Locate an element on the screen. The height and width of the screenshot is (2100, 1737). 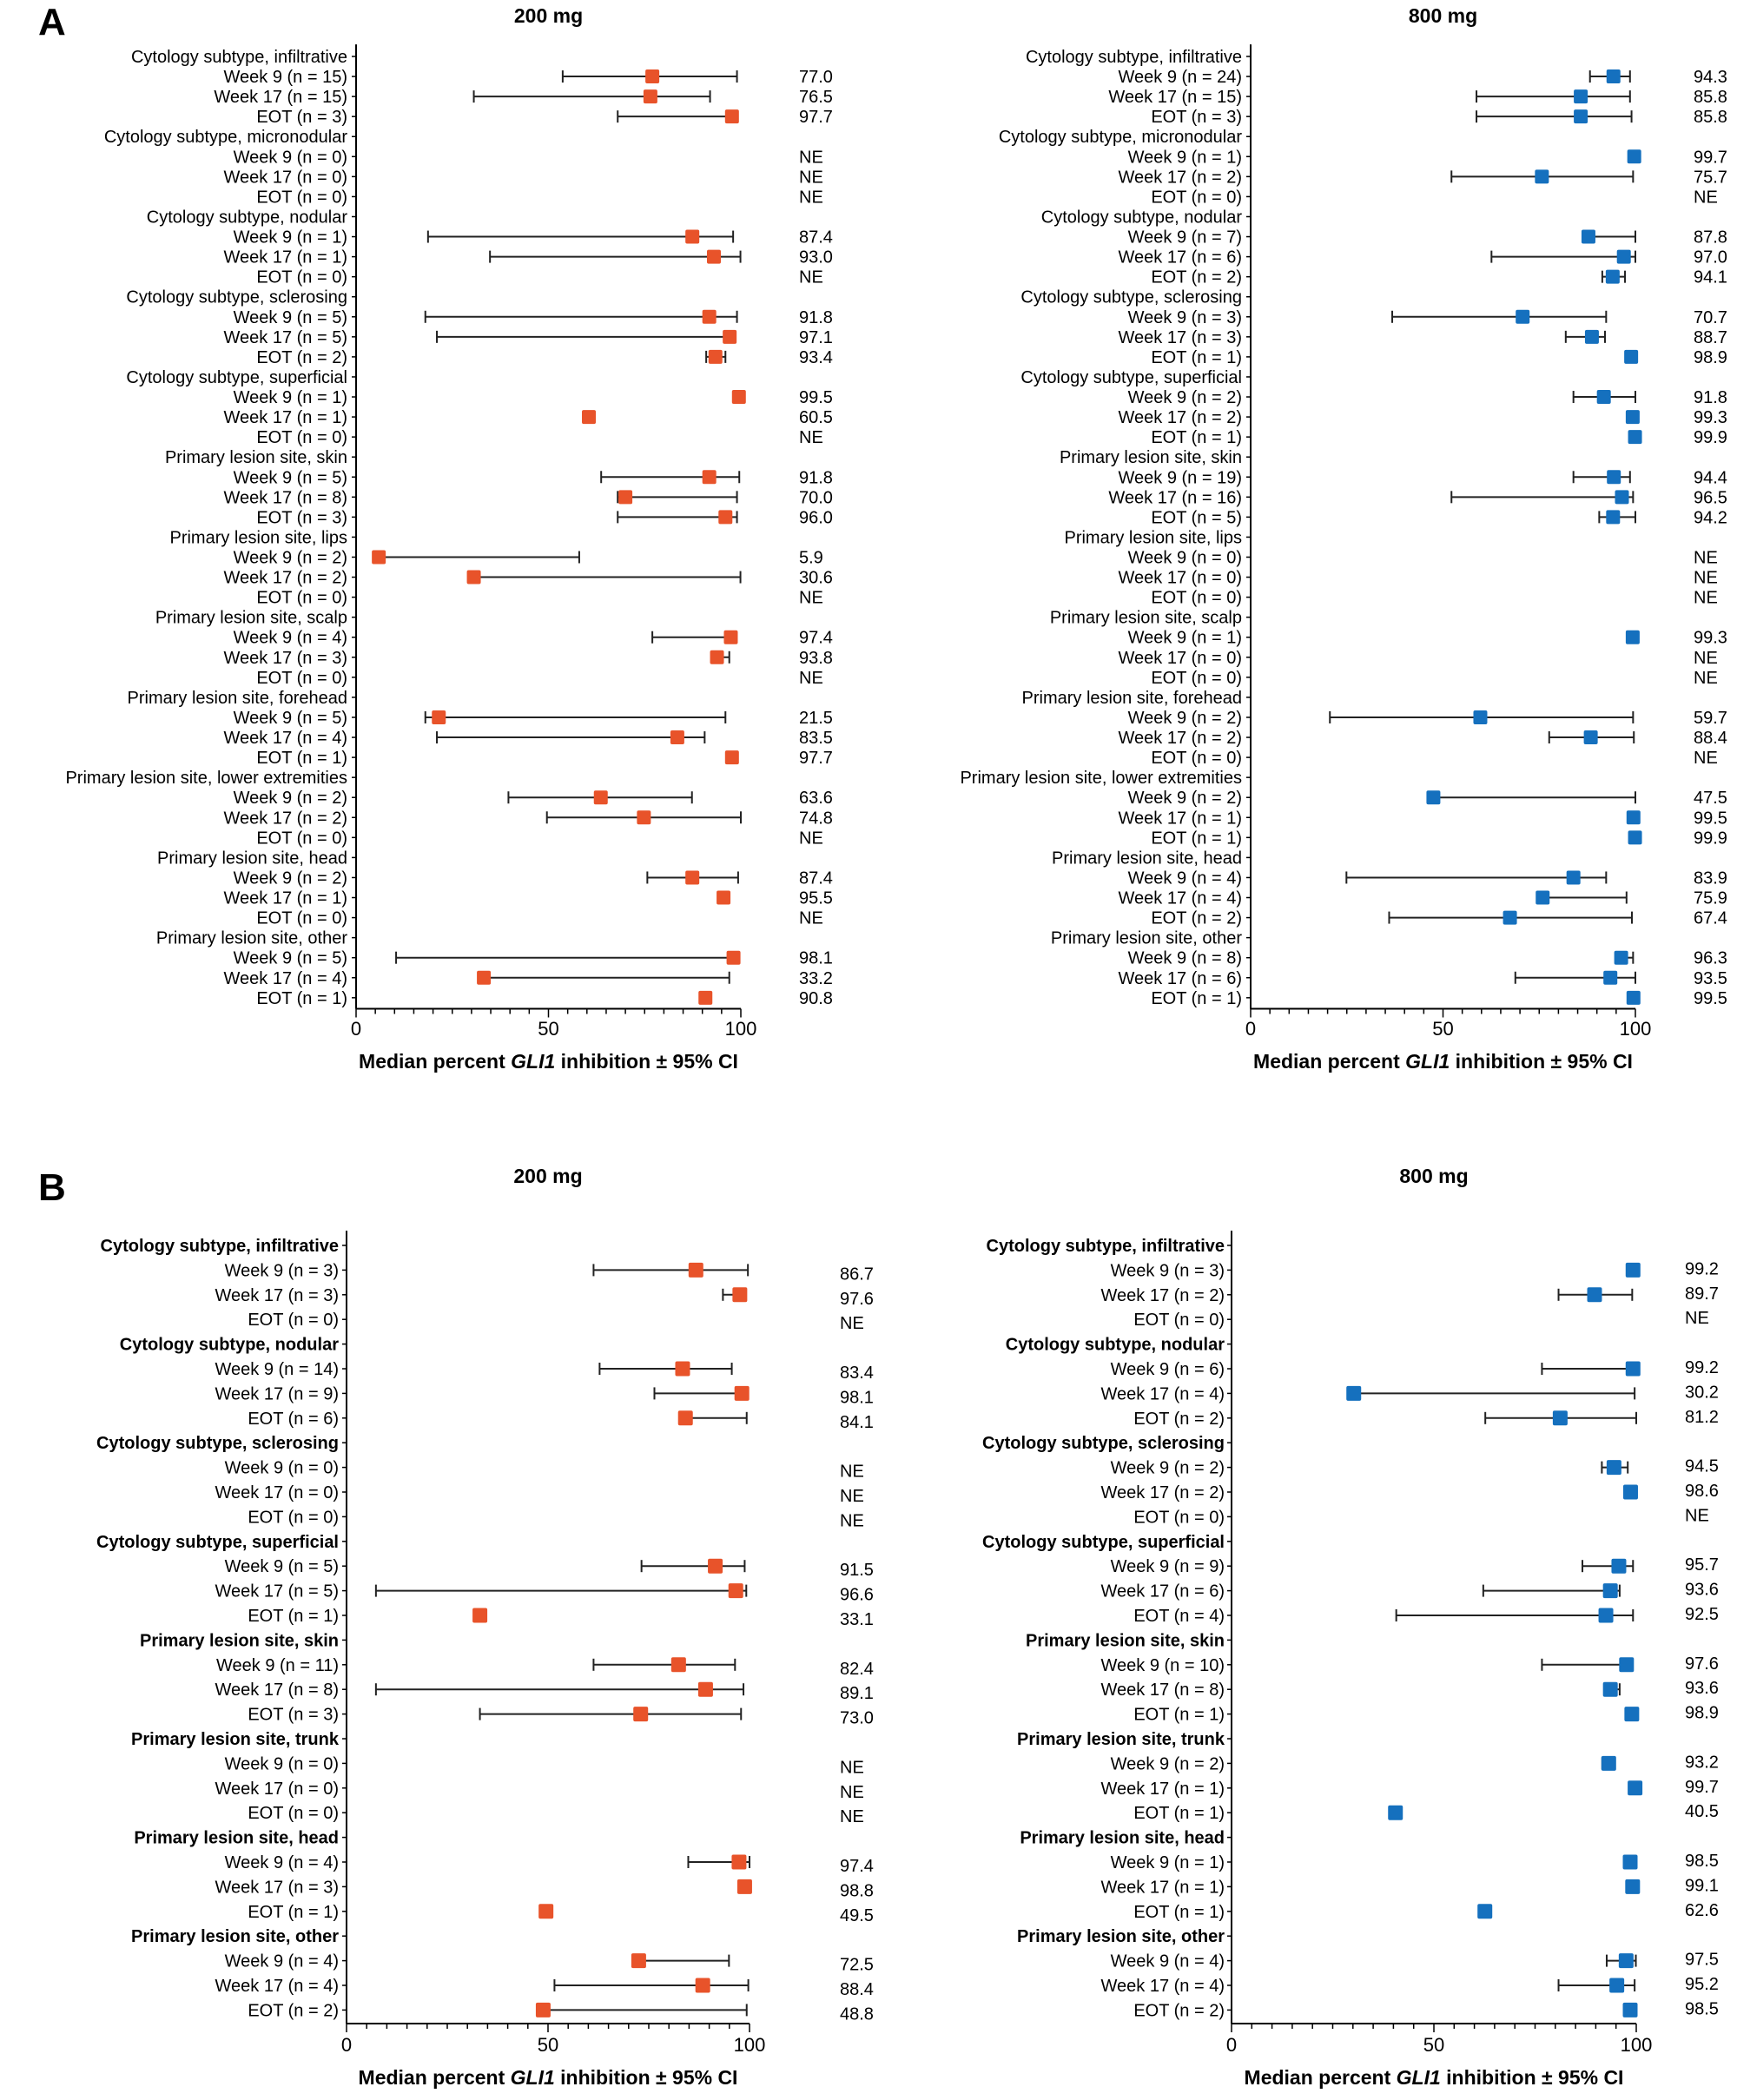
value-label: 95.7 is located at coordinates (1702, 1565).